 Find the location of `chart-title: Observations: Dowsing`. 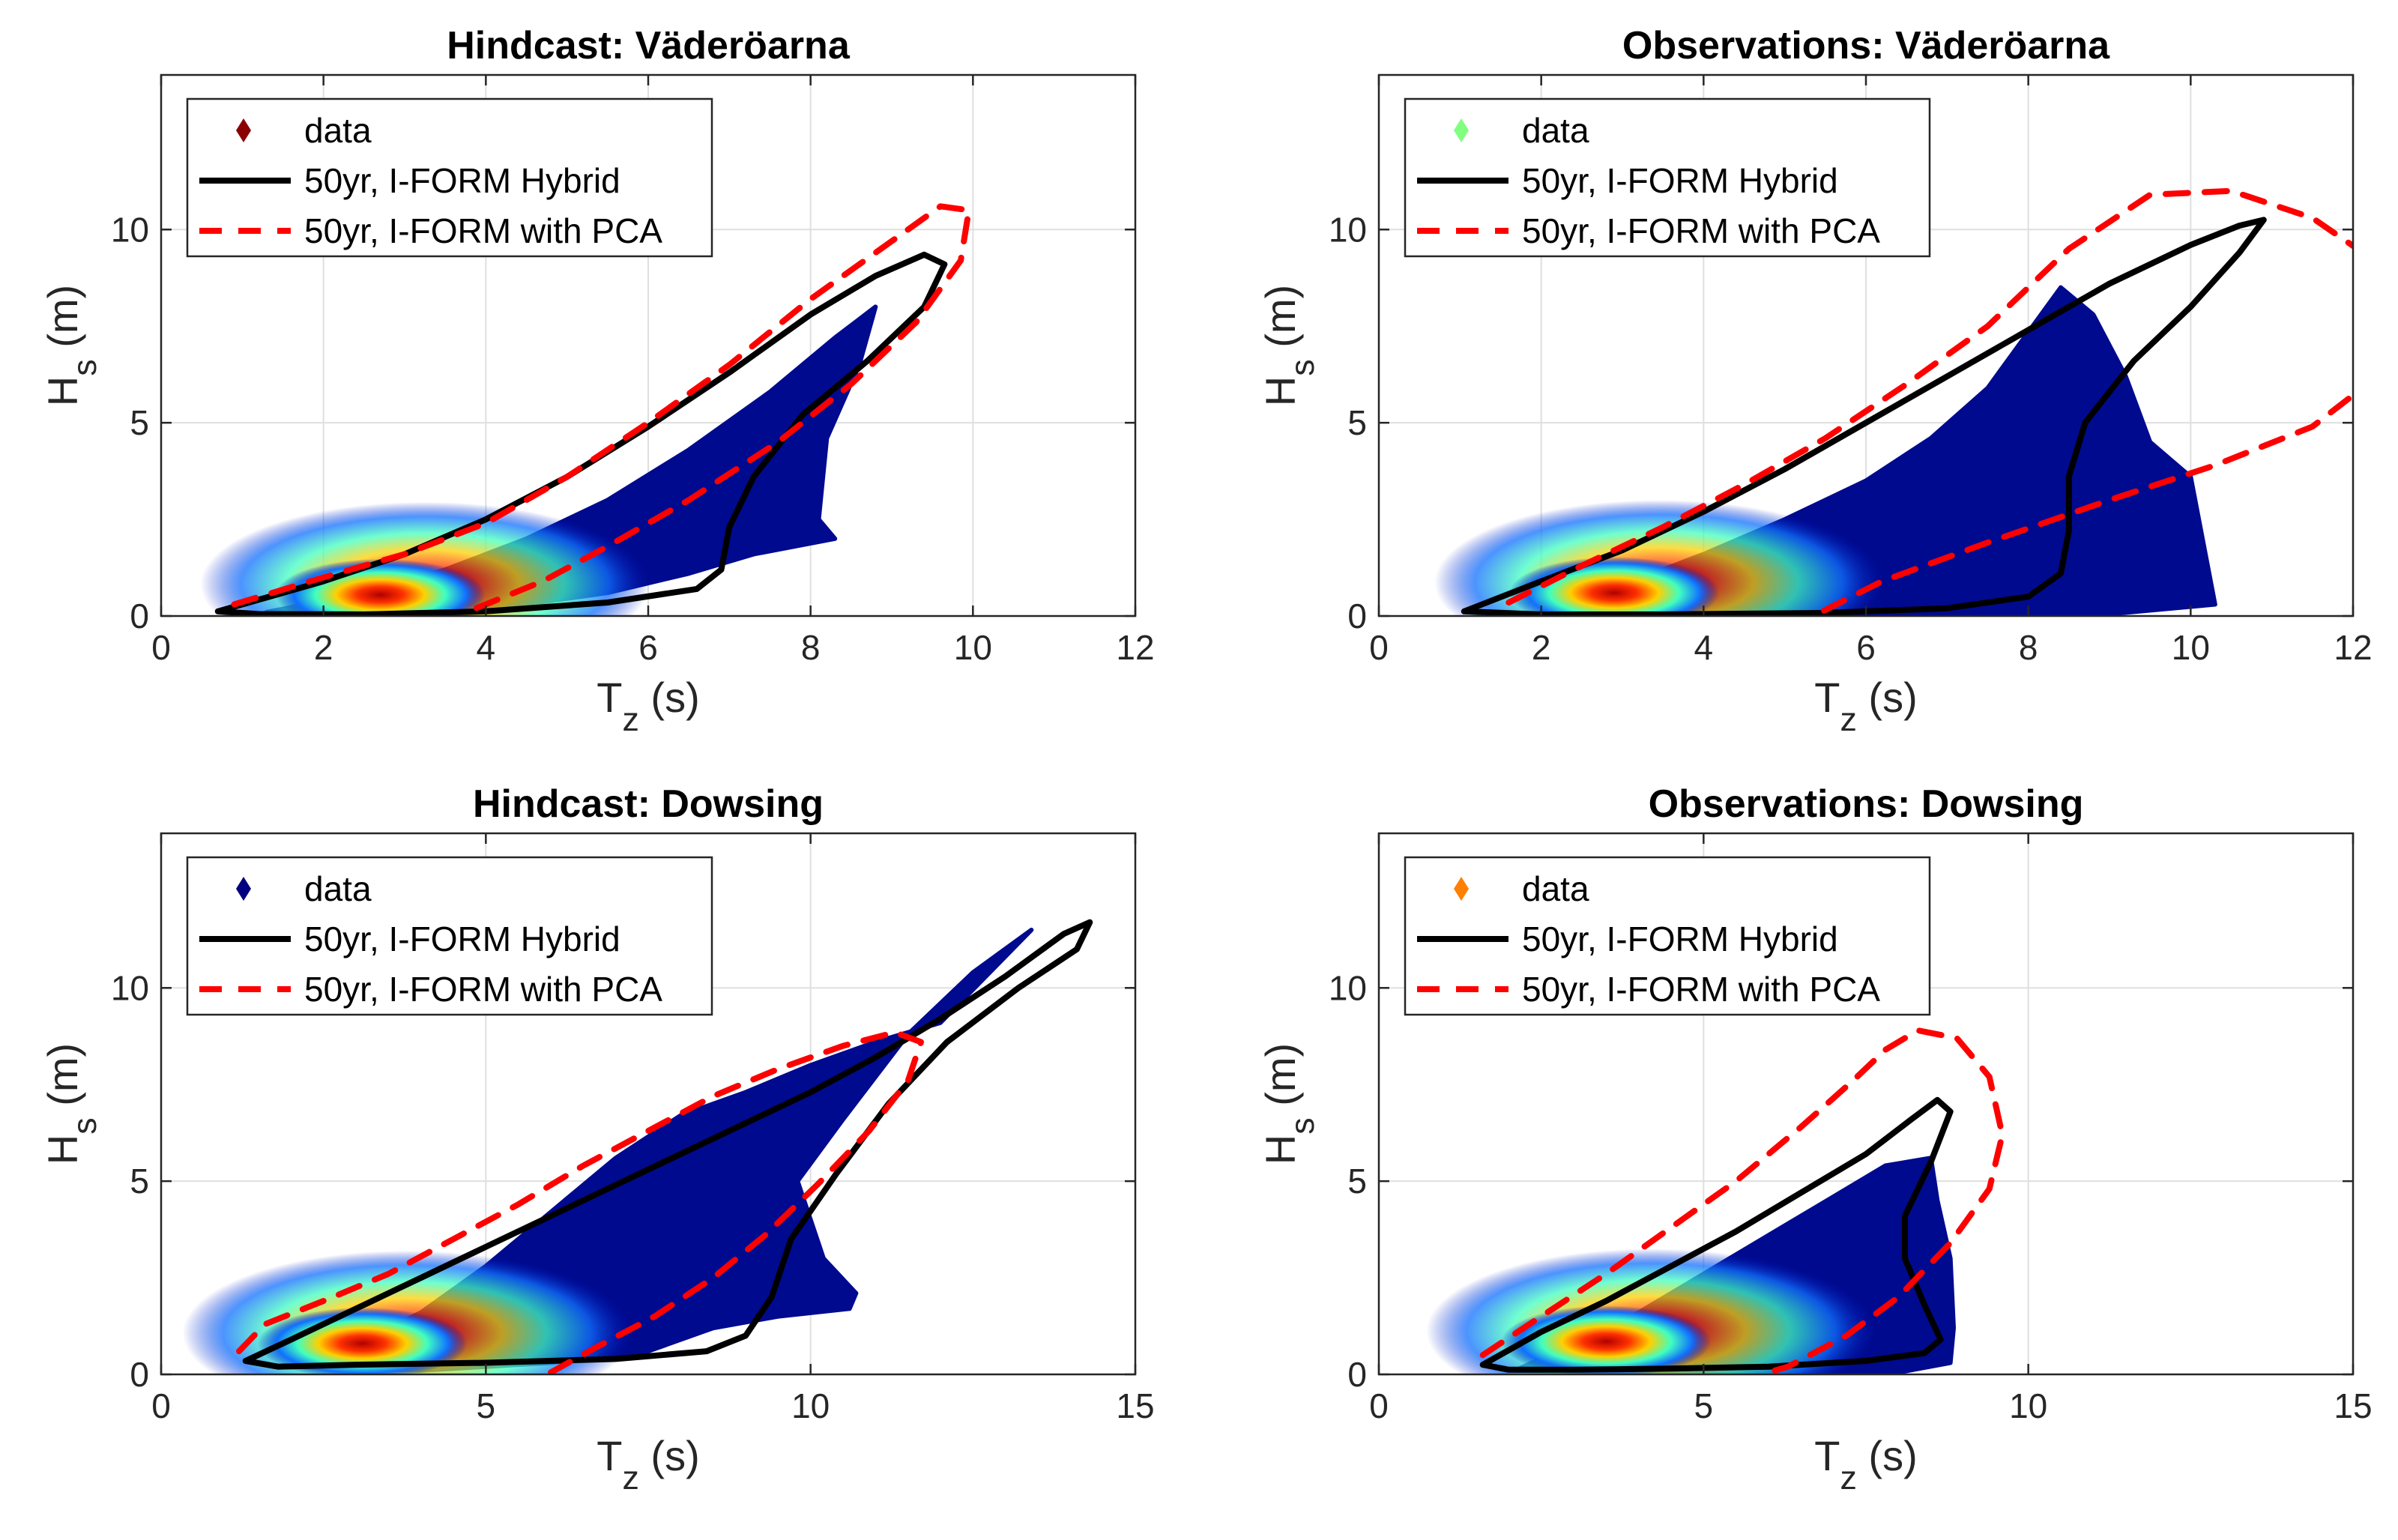

chart-title: Observations: Dowsing is located at coordinates (1866, 804).